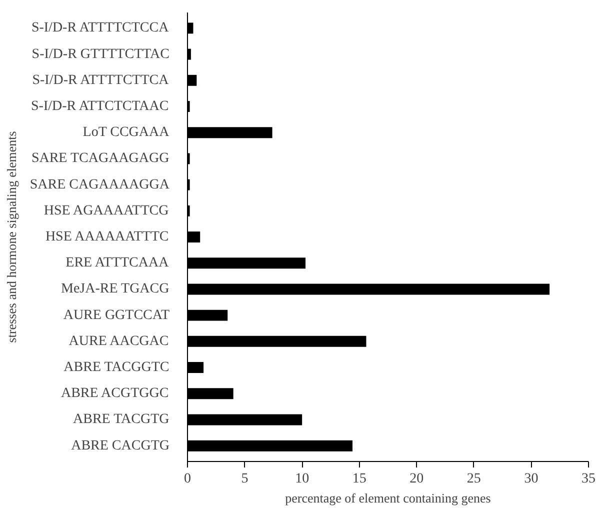  I want to click on x-tick-label: 5, so click(244, 479).